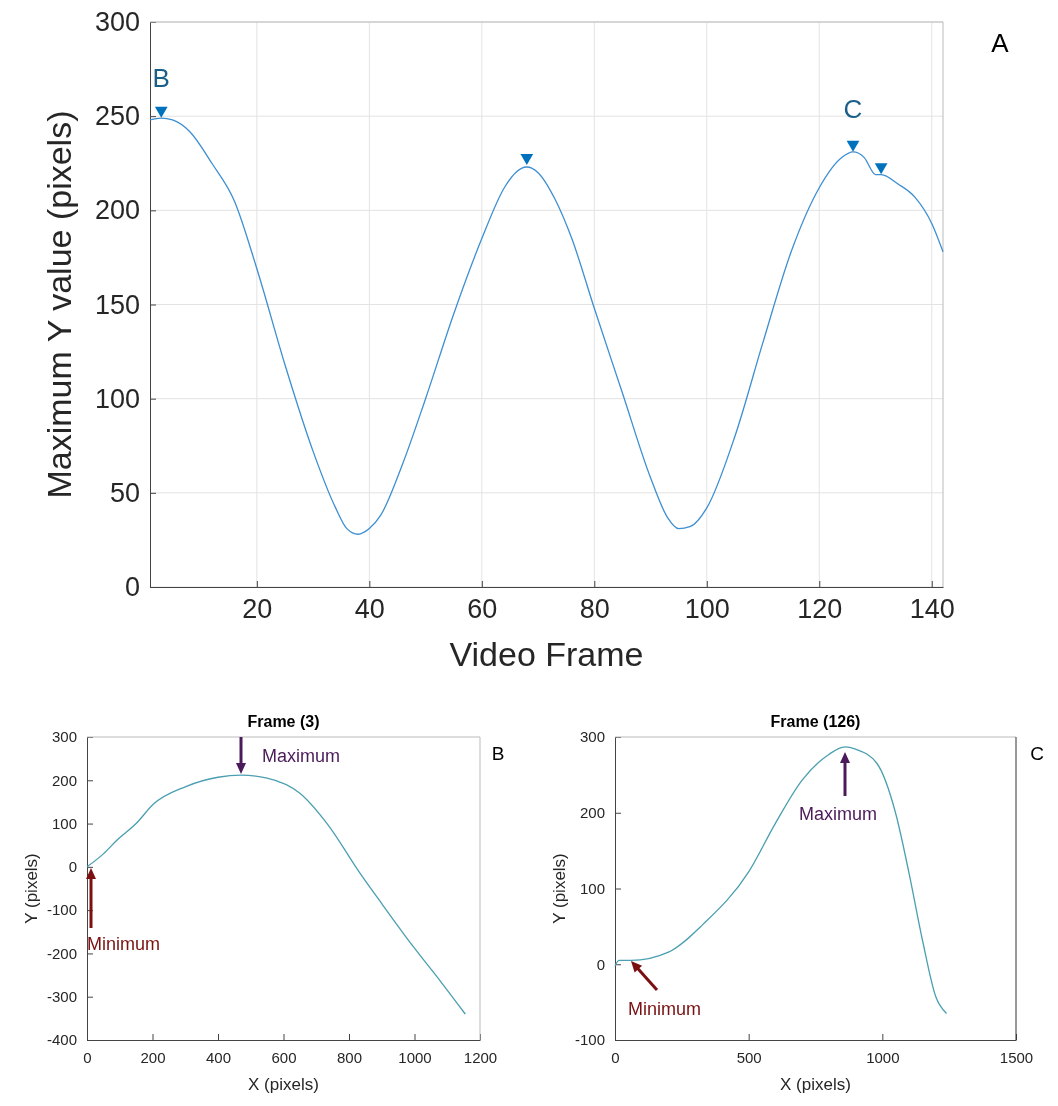 This screenshot has height=1106, width=1058. I want to click on x-tick-label: 800, so click(349, 1057).